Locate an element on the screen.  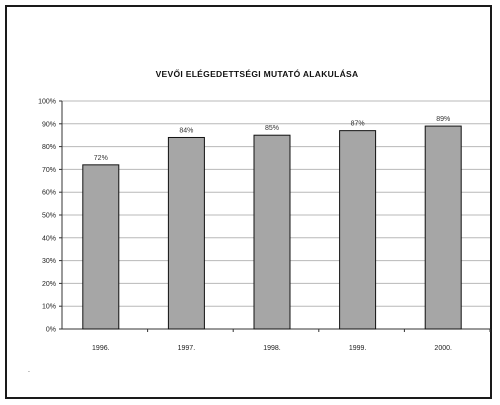
x-tick-label: 2000. is located at coordinates (443, 348).